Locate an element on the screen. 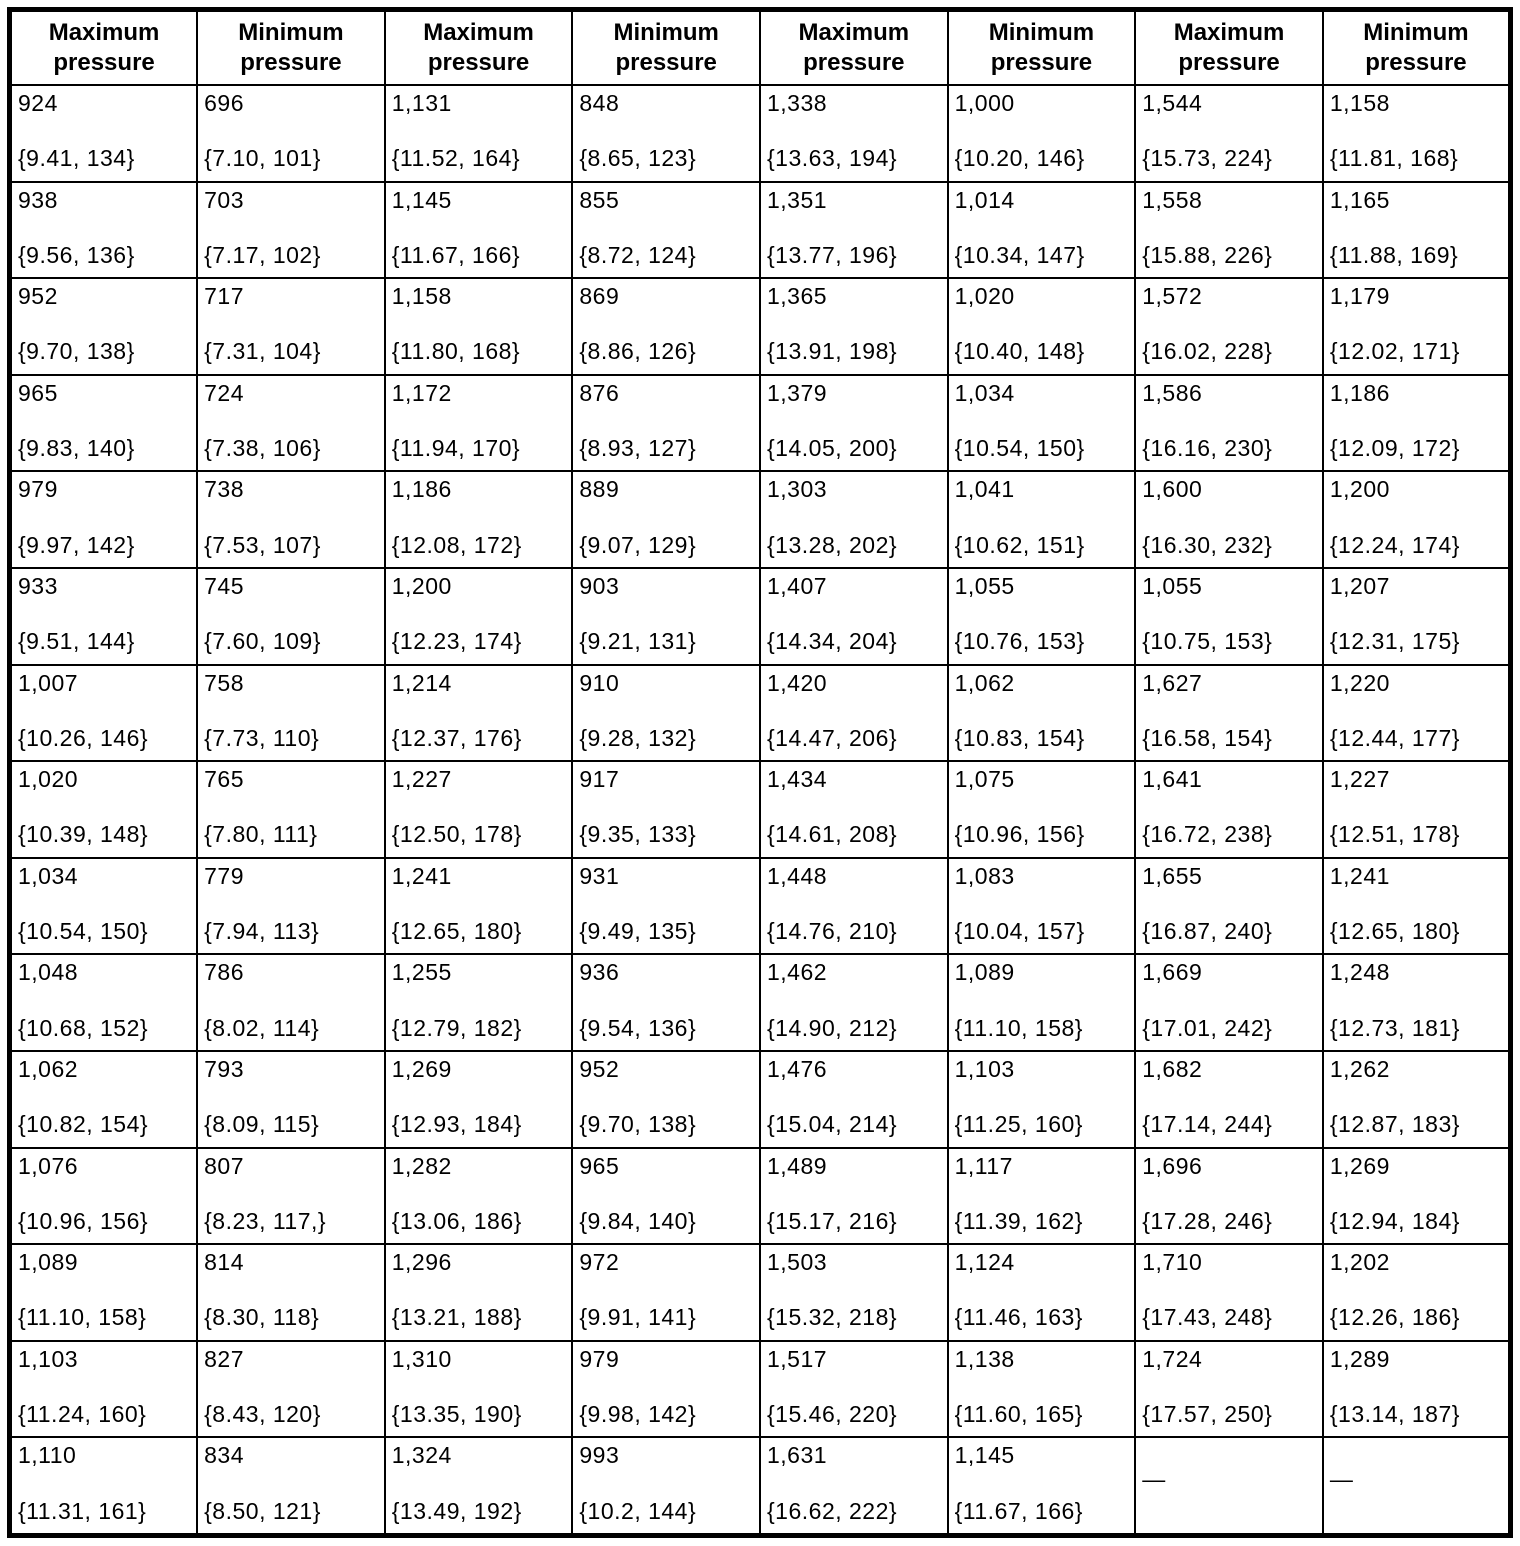  pressure-range: {15.73, 224} is located at coordinates (1207, 158).